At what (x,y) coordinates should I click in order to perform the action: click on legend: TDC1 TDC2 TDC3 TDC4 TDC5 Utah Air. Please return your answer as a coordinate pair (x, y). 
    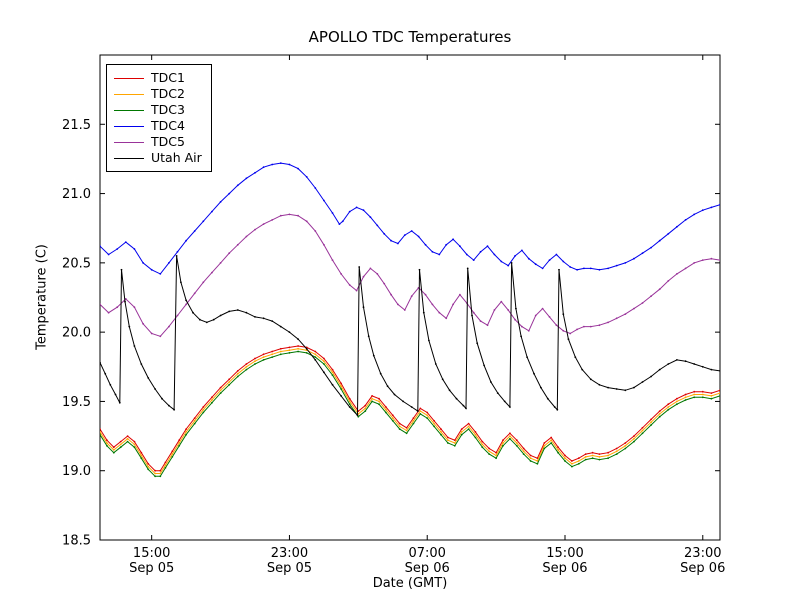
    Looking at the image, I should click on (159, 118).